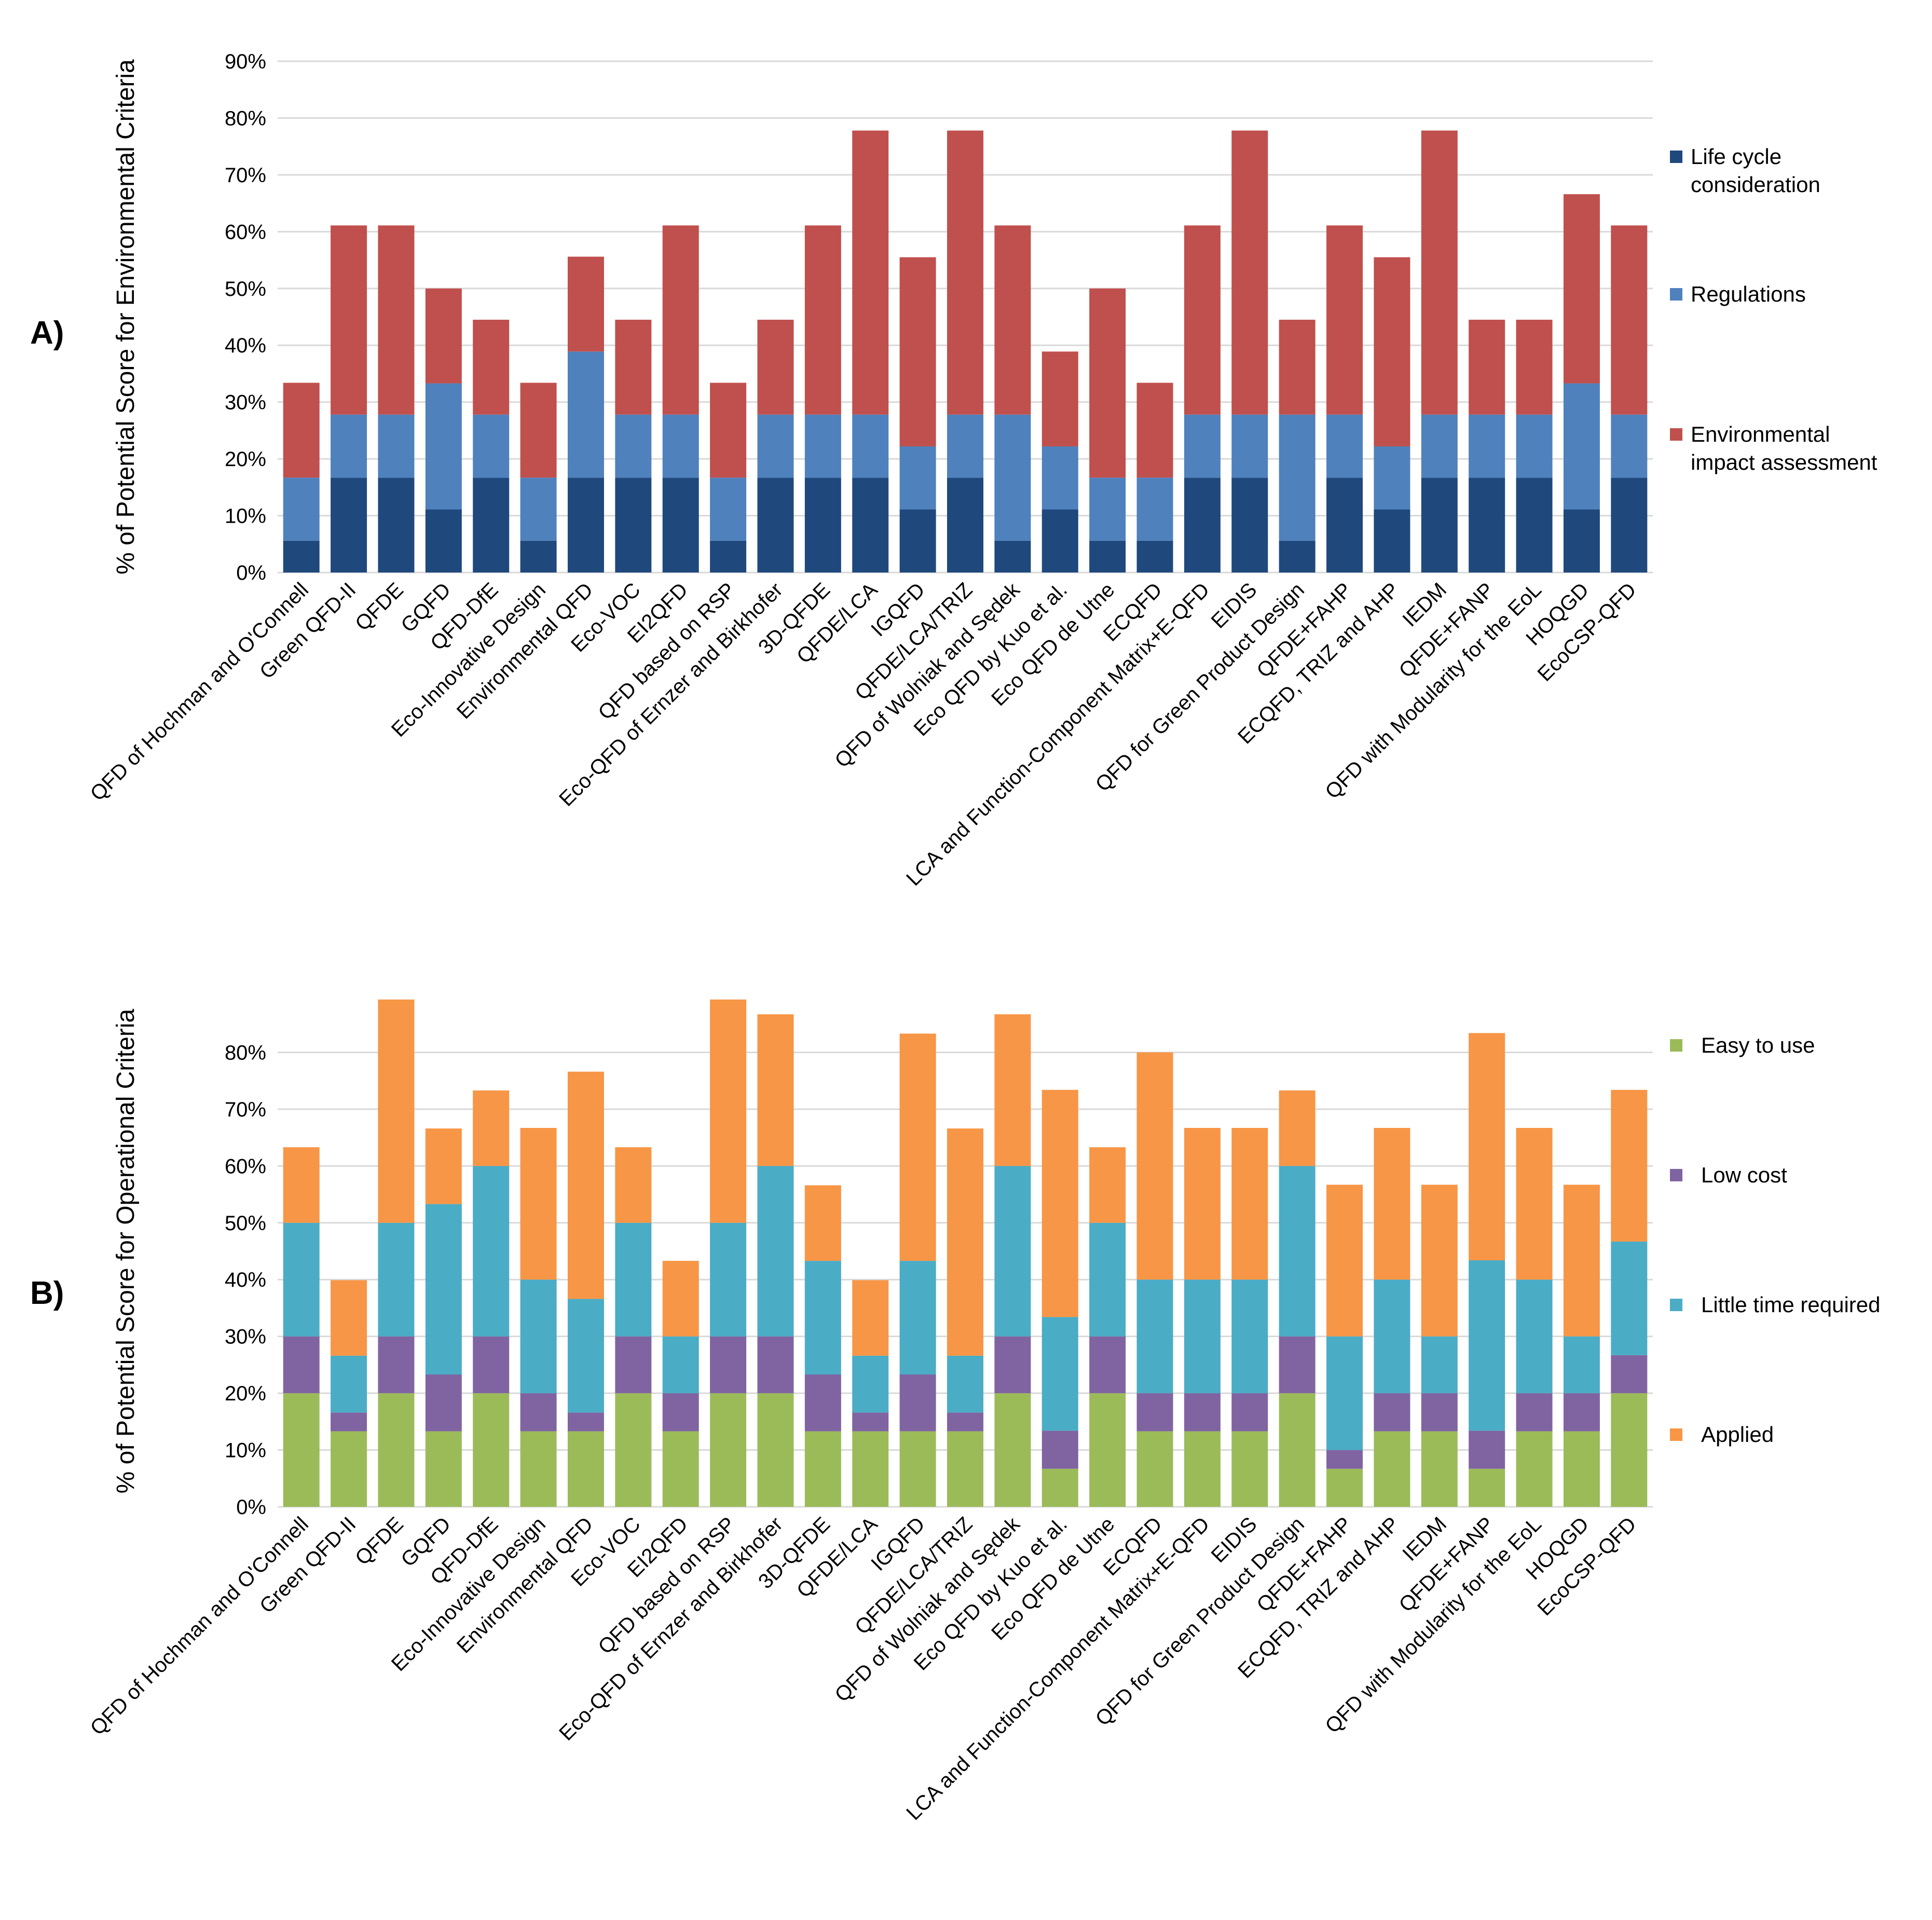  I want to click on legend-label: Applied, so click(1737, 1434).